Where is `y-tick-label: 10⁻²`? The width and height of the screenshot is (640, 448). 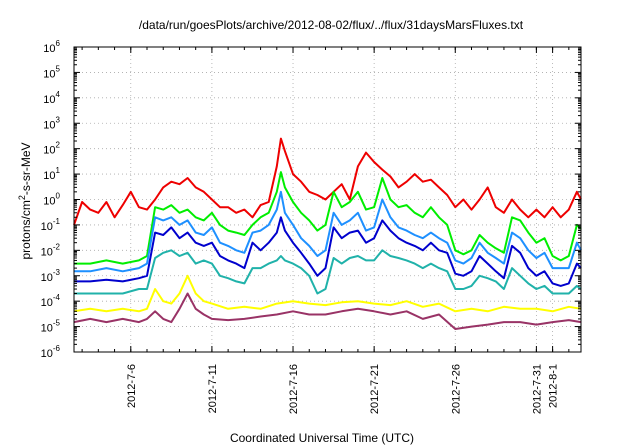 y-tick-label: 10⁻² is located at coordinates (51, 250).